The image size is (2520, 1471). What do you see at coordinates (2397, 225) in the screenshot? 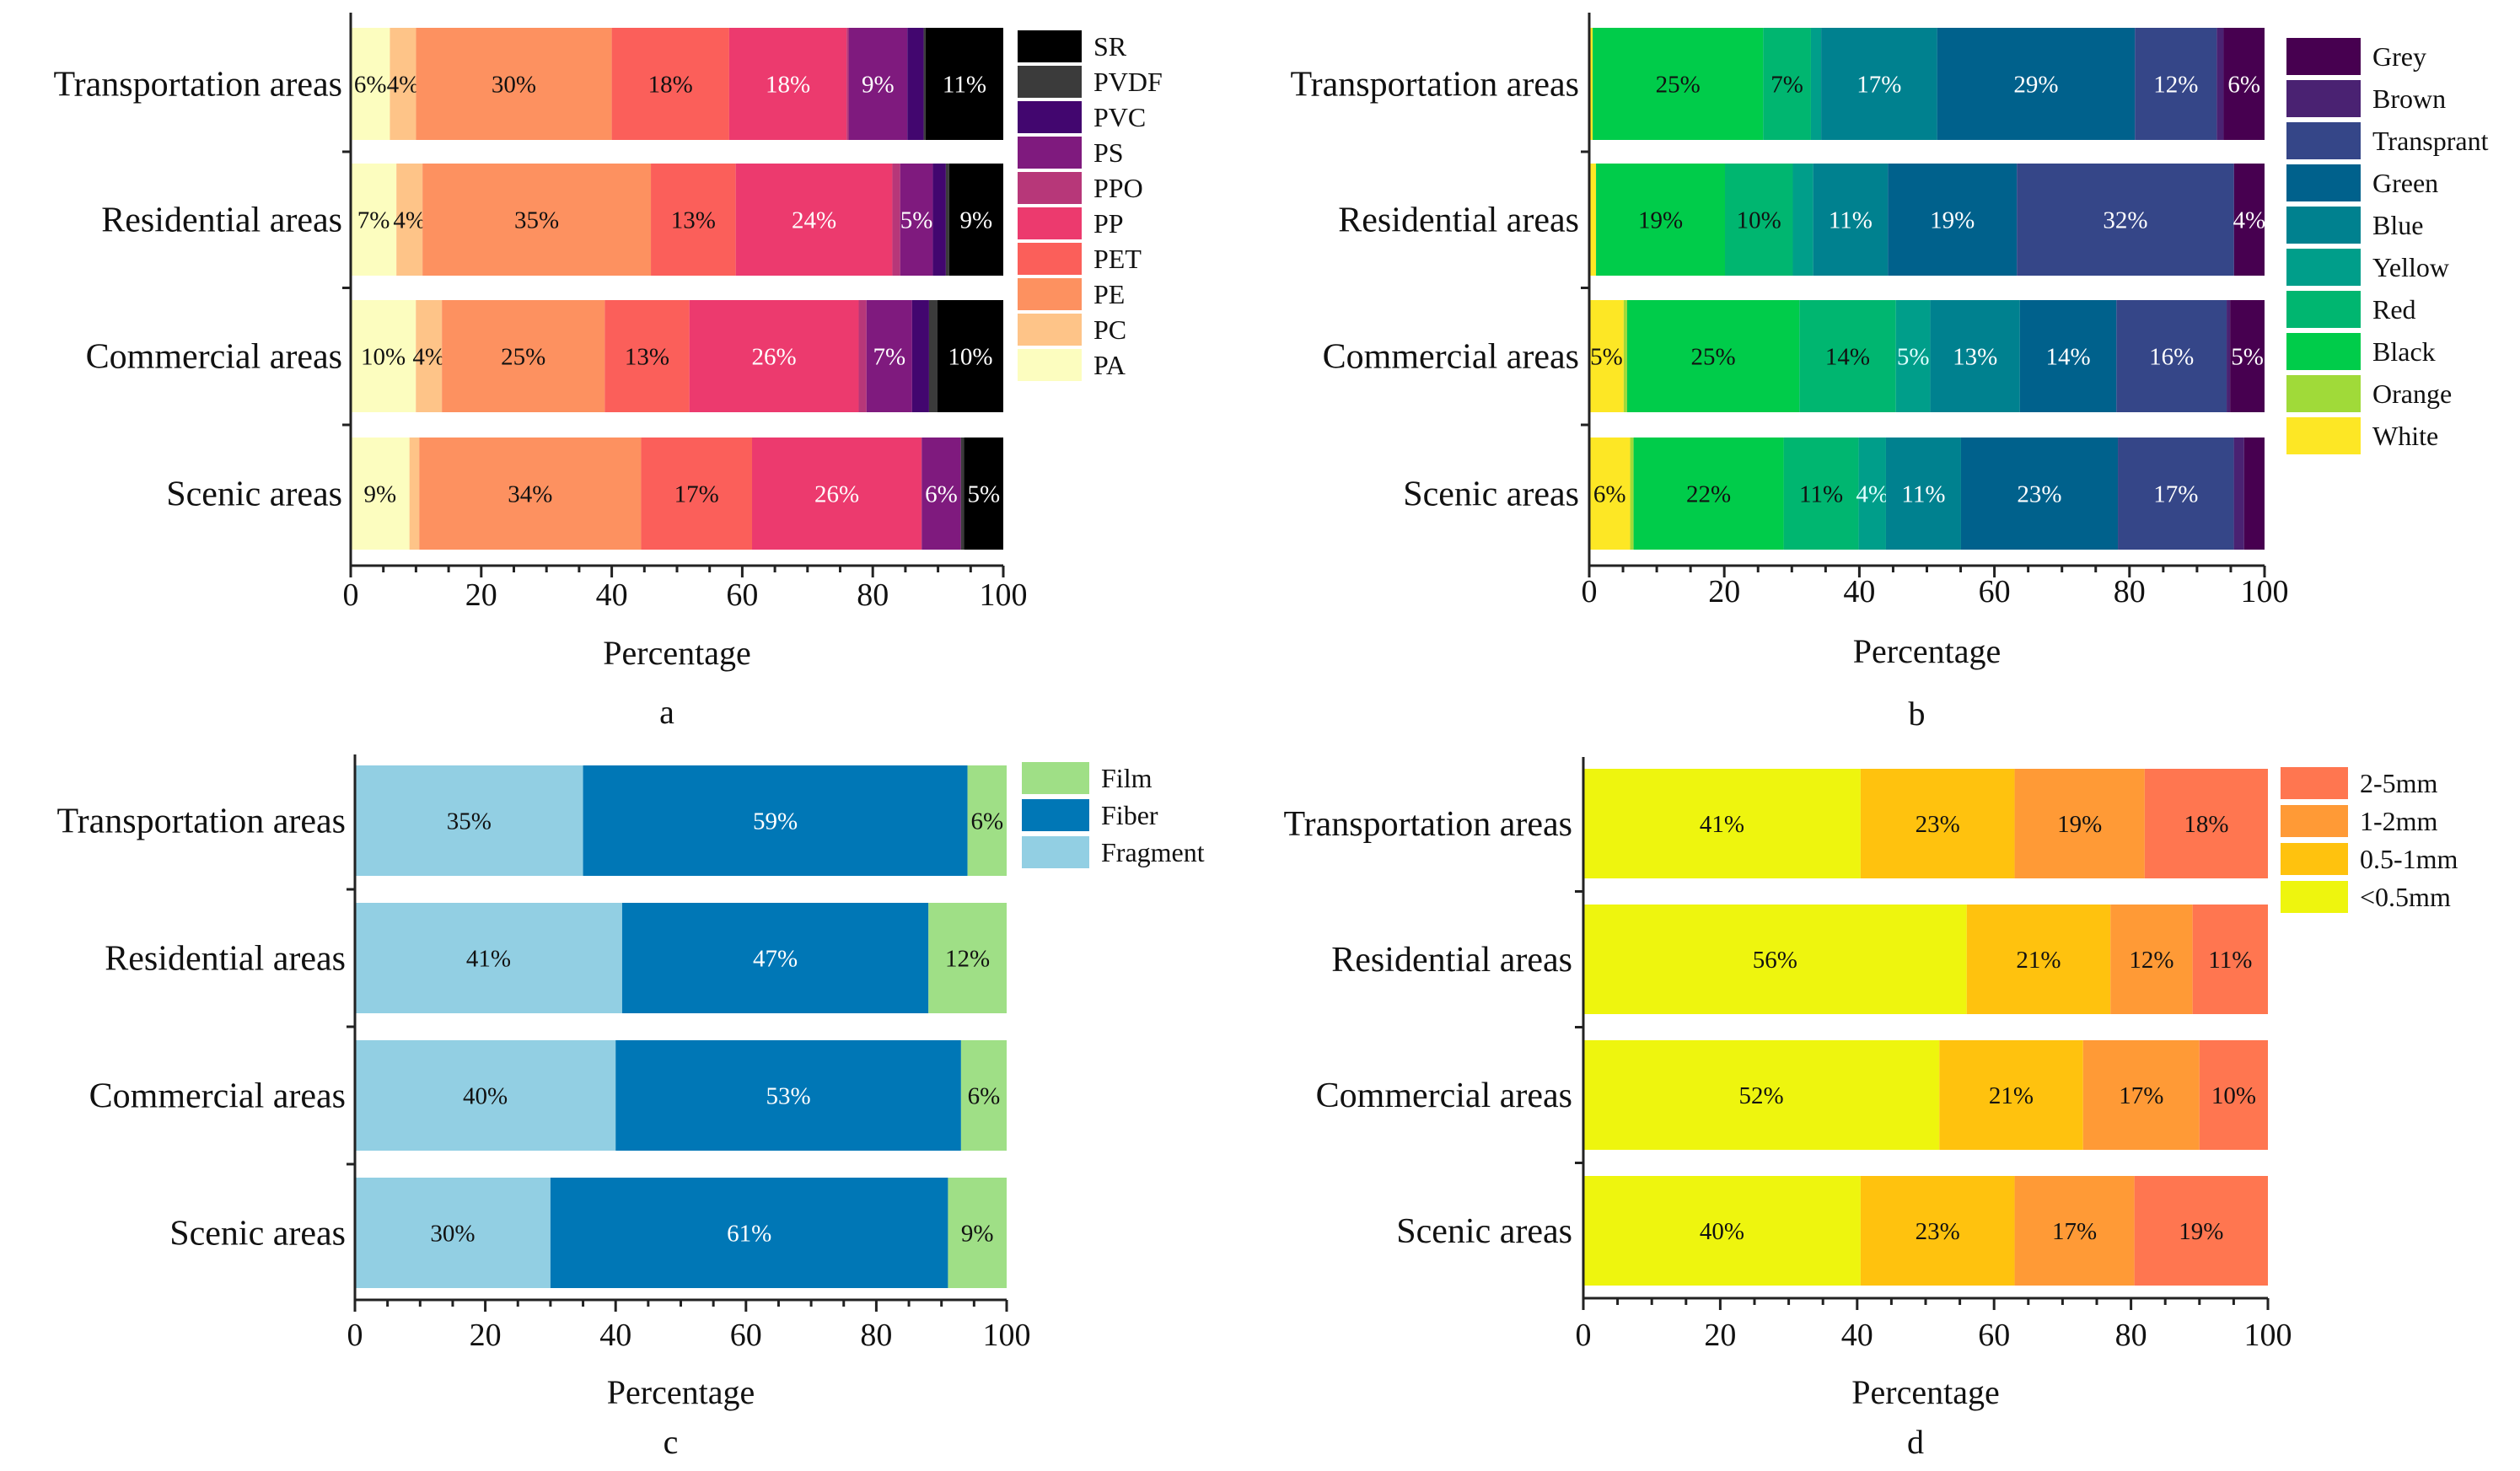
I see `legend-label: Blue` at bounding box center [2397, 225].